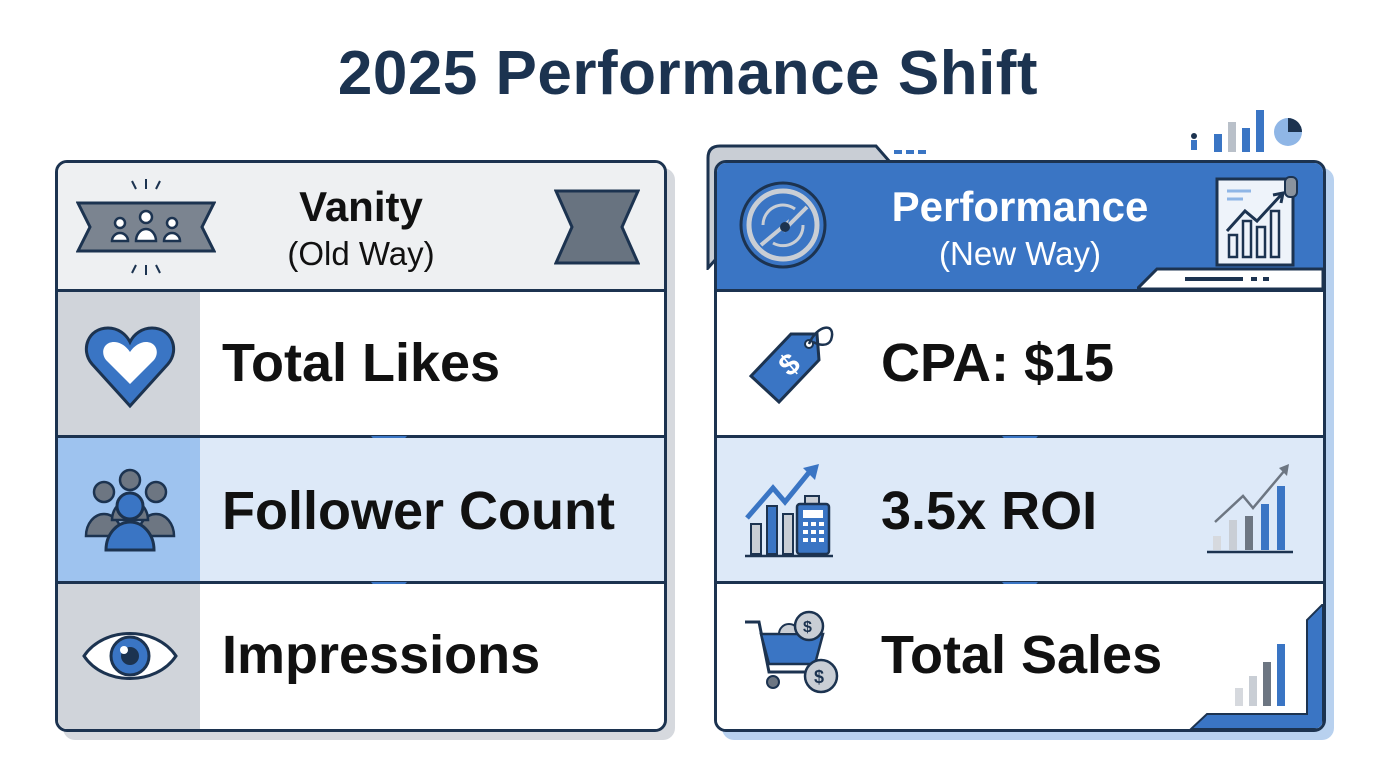 This screenshot has height=768, width=1376. I want to click on list-item: Total Likes, so click(361, 363).